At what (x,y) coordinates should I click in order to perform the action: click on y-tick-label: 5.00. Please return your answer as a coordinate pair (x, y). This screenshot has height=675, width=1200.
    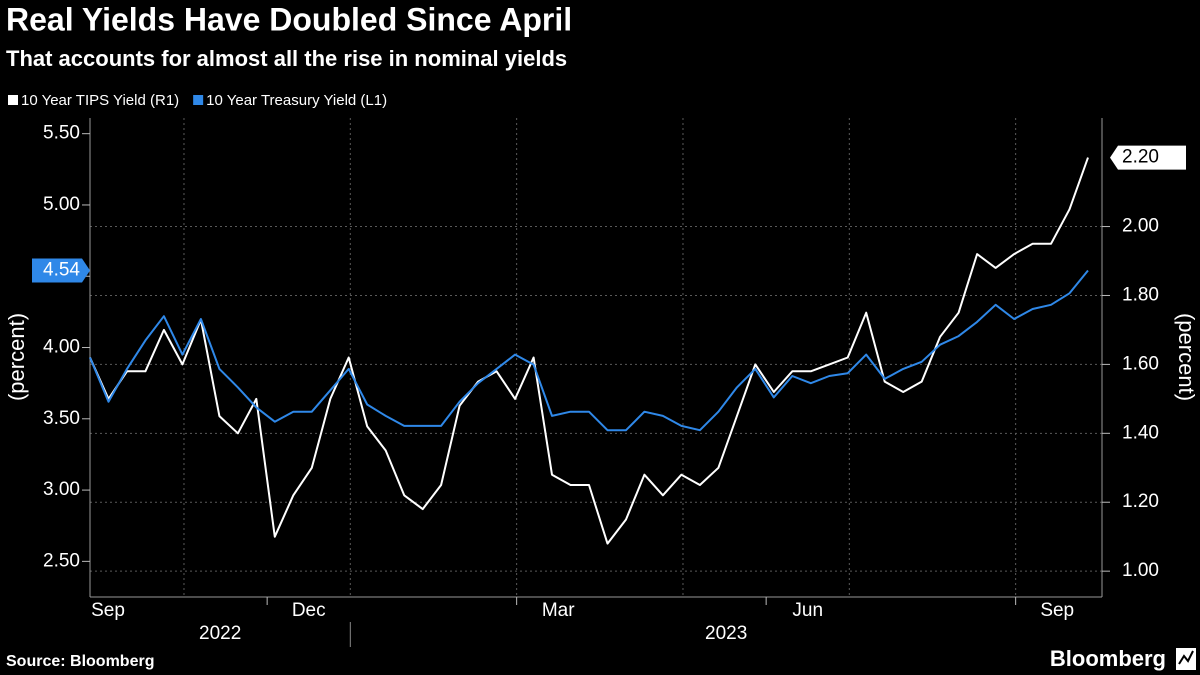
    Looking at the image, I should click on (61, 204).